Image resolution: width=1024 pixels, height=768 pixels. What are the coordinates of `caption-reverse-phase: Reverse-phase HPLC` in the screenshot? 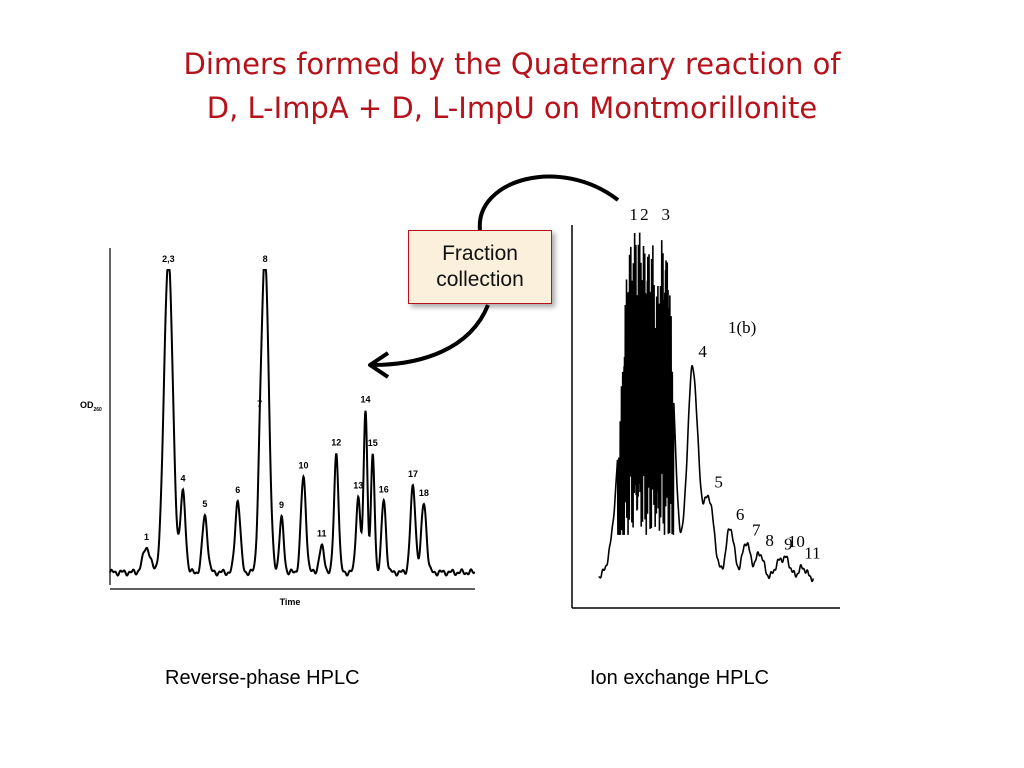 It's located at (262, 678).